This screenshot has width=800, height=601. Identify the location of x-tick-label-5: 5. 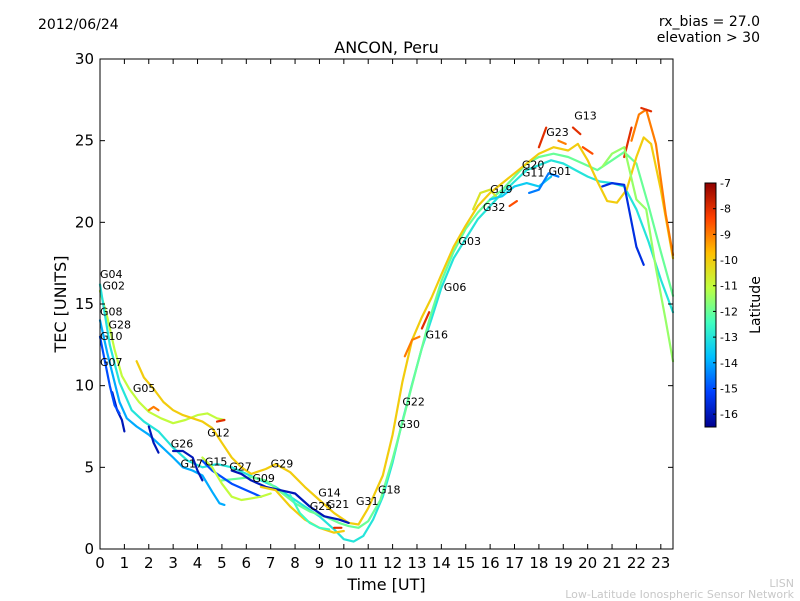
(222, 563).